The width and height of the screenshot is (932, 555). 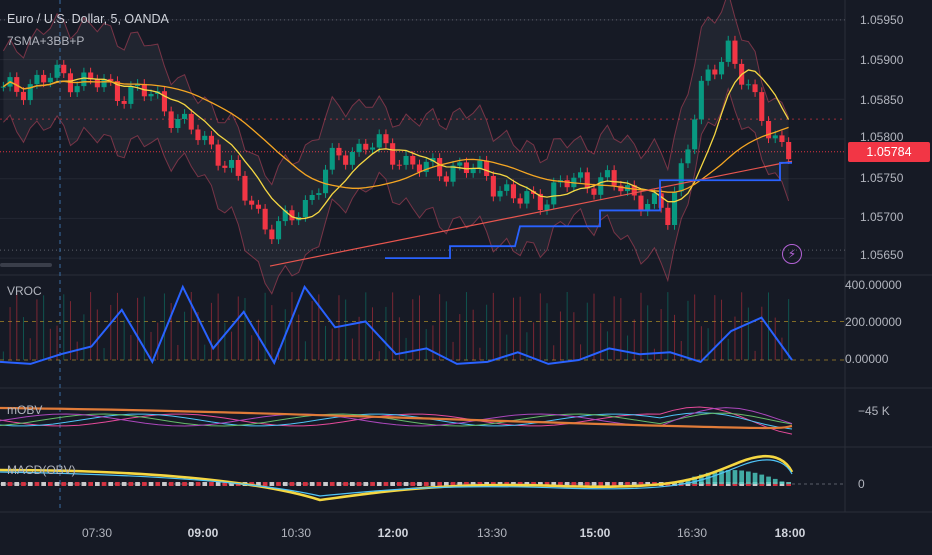 What do you see at coordinates (25, 410) in the screenshot?
I see `mobv-pane-label: mOBV` at bounding box center [25, 410].